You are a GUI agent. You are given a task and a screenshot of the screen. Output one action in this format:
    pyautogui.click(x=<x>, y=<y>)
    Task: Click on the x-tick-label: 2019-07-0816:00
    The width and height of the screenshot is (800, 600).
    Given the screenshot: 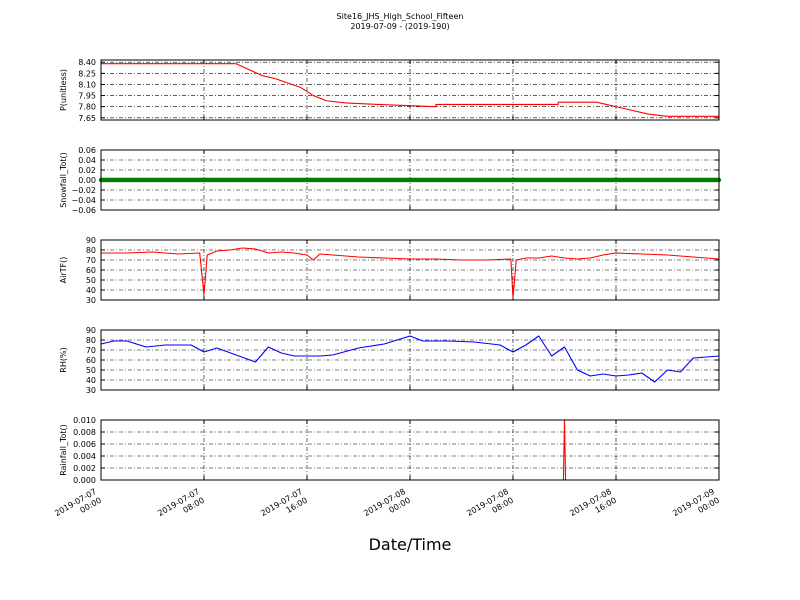 What is the action you would take?
    pyautogui.click(x=593, y=507)
    